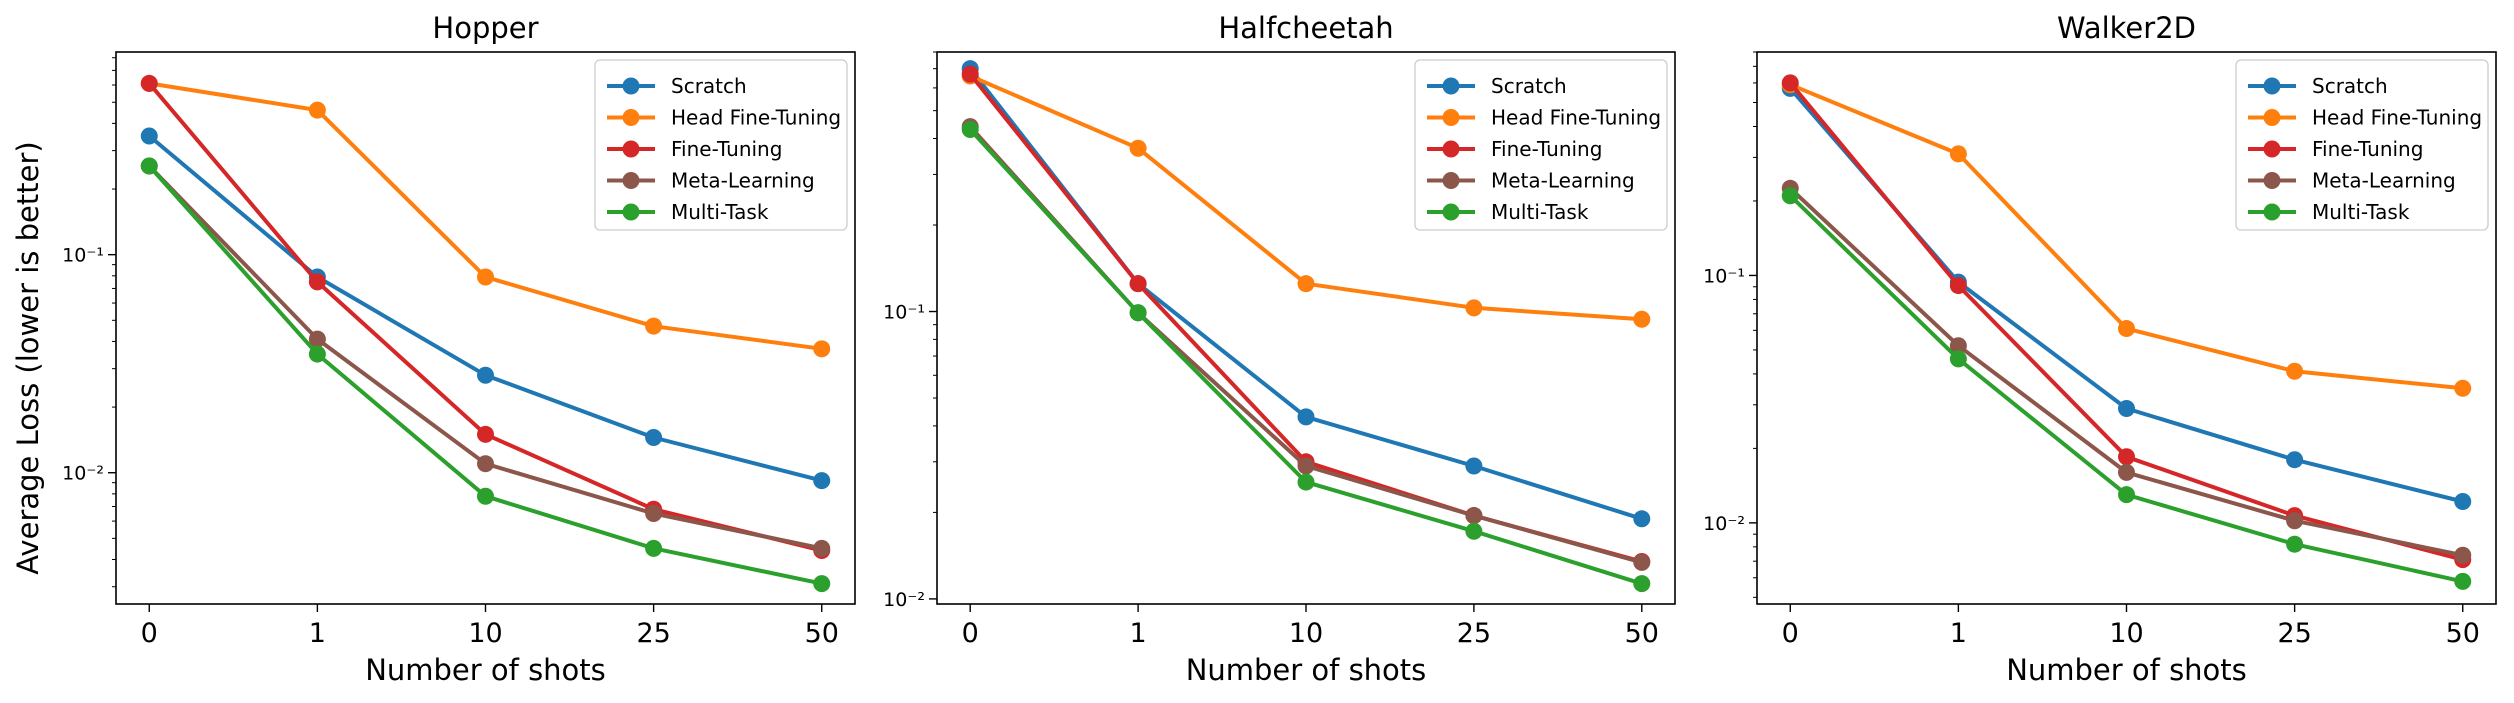 The height and width of the screenshot is (703, 2514). What do you see at coordinates (2126, 28) in the screenshot?
I see `chart-title: Walker2D` at bounding box center [2126, 28].